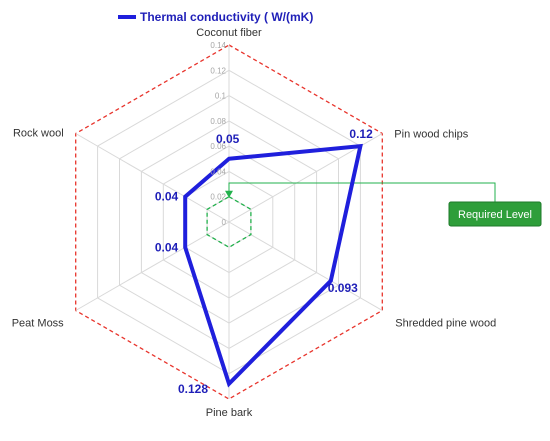  Describe the element at coordinates (224, 222) in the screenshot. I see `axis-tick-label: 0` at that location.